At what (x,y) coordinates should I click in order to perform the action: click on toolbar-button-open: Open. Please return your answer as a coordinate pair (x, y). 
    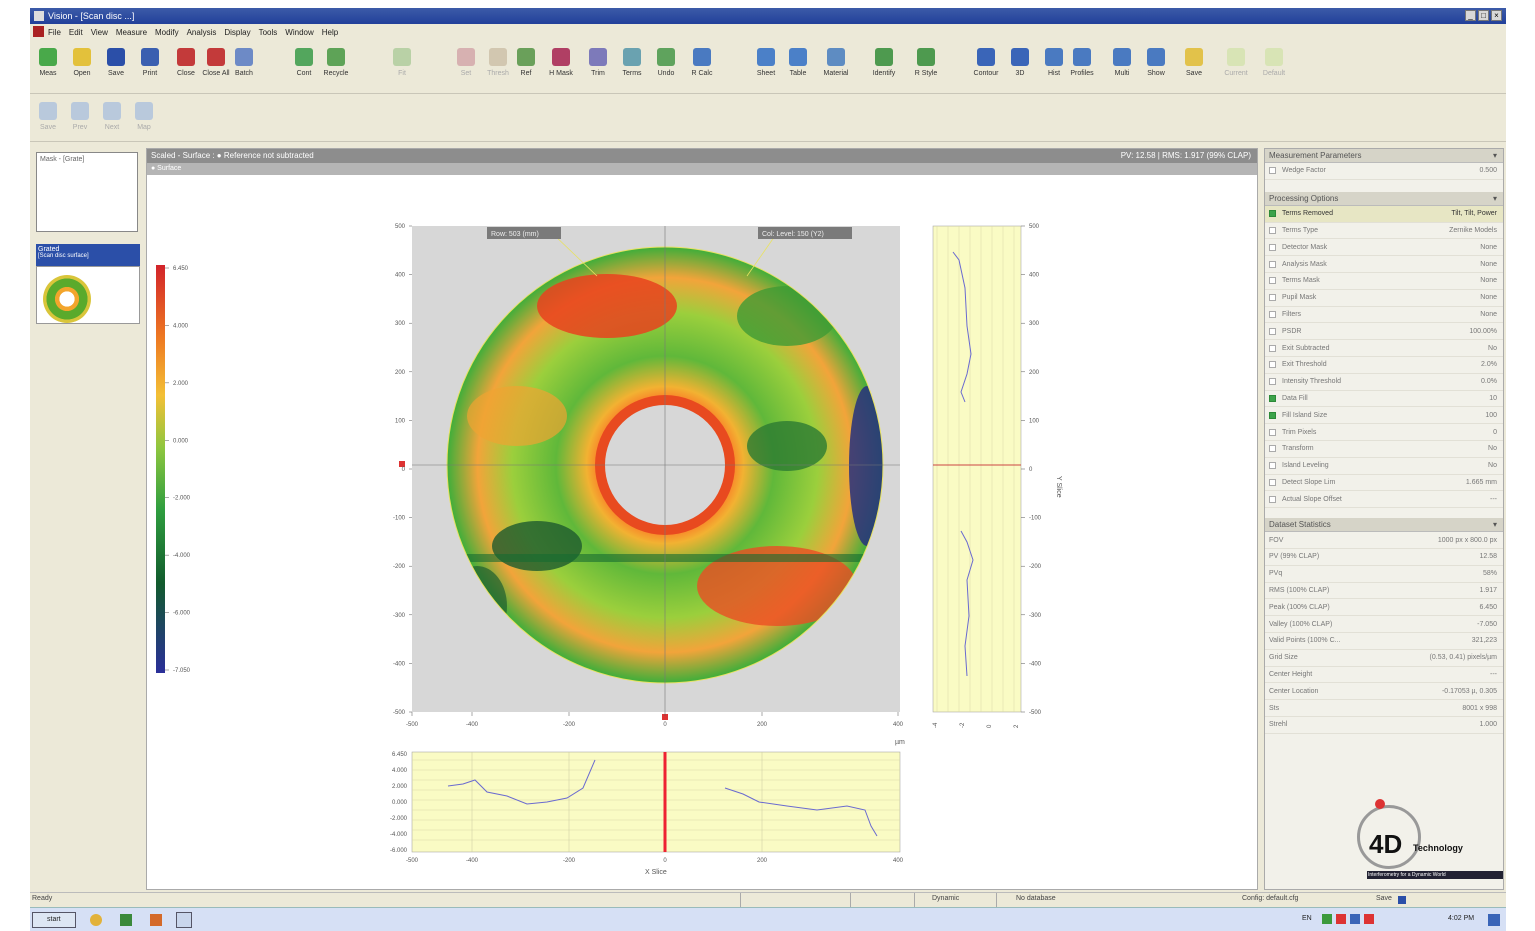
    Looking at the image, I should click on (82, 62).